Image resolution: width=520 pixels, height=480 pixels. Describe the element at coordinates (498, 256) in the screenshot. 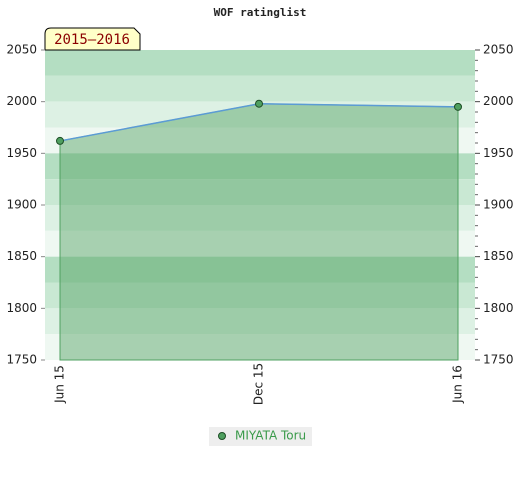

I see `y2-tick-label: 1850` at that location.